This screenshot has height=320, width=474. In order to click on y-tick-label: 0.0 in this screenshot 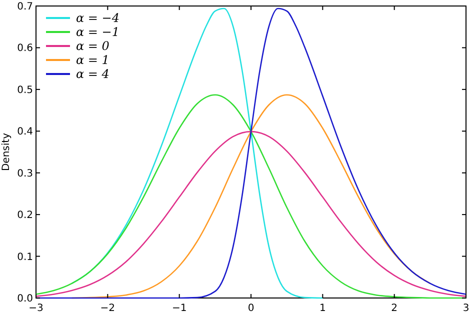, I will do `click(25, 299)`.